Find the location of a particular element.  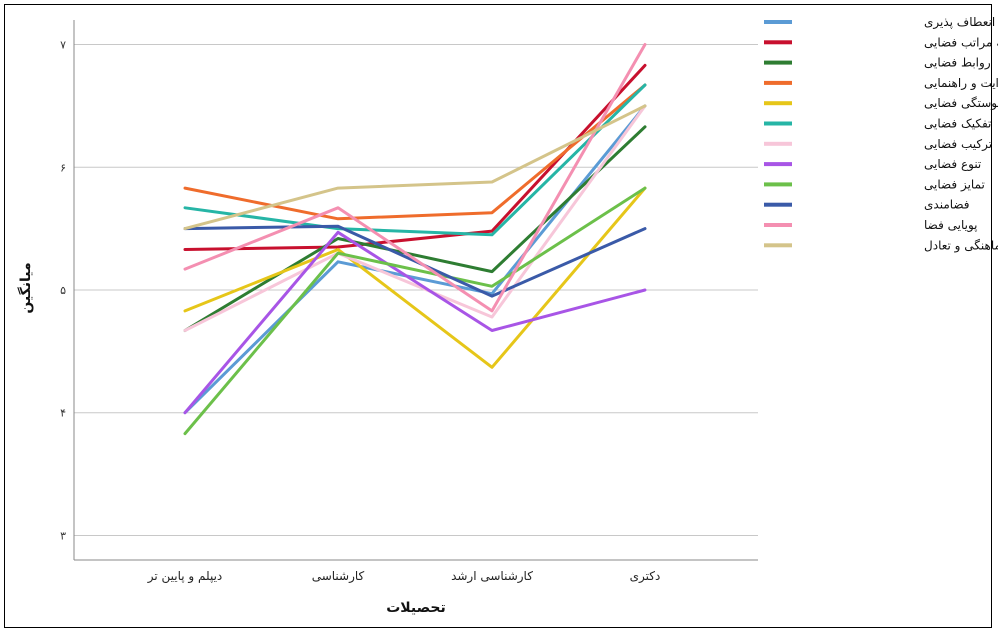

legend-label: ترکیب فضایی is located at coordinates (958, 144).